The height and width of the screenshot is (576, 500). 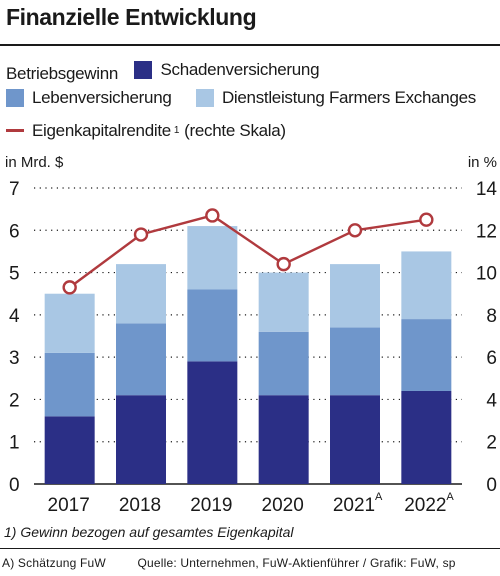 What do you see at coordinates (15, 98) in the screenshot?
I see `legend-swatch-lebenversicherung` at bounding box center [15, 98].